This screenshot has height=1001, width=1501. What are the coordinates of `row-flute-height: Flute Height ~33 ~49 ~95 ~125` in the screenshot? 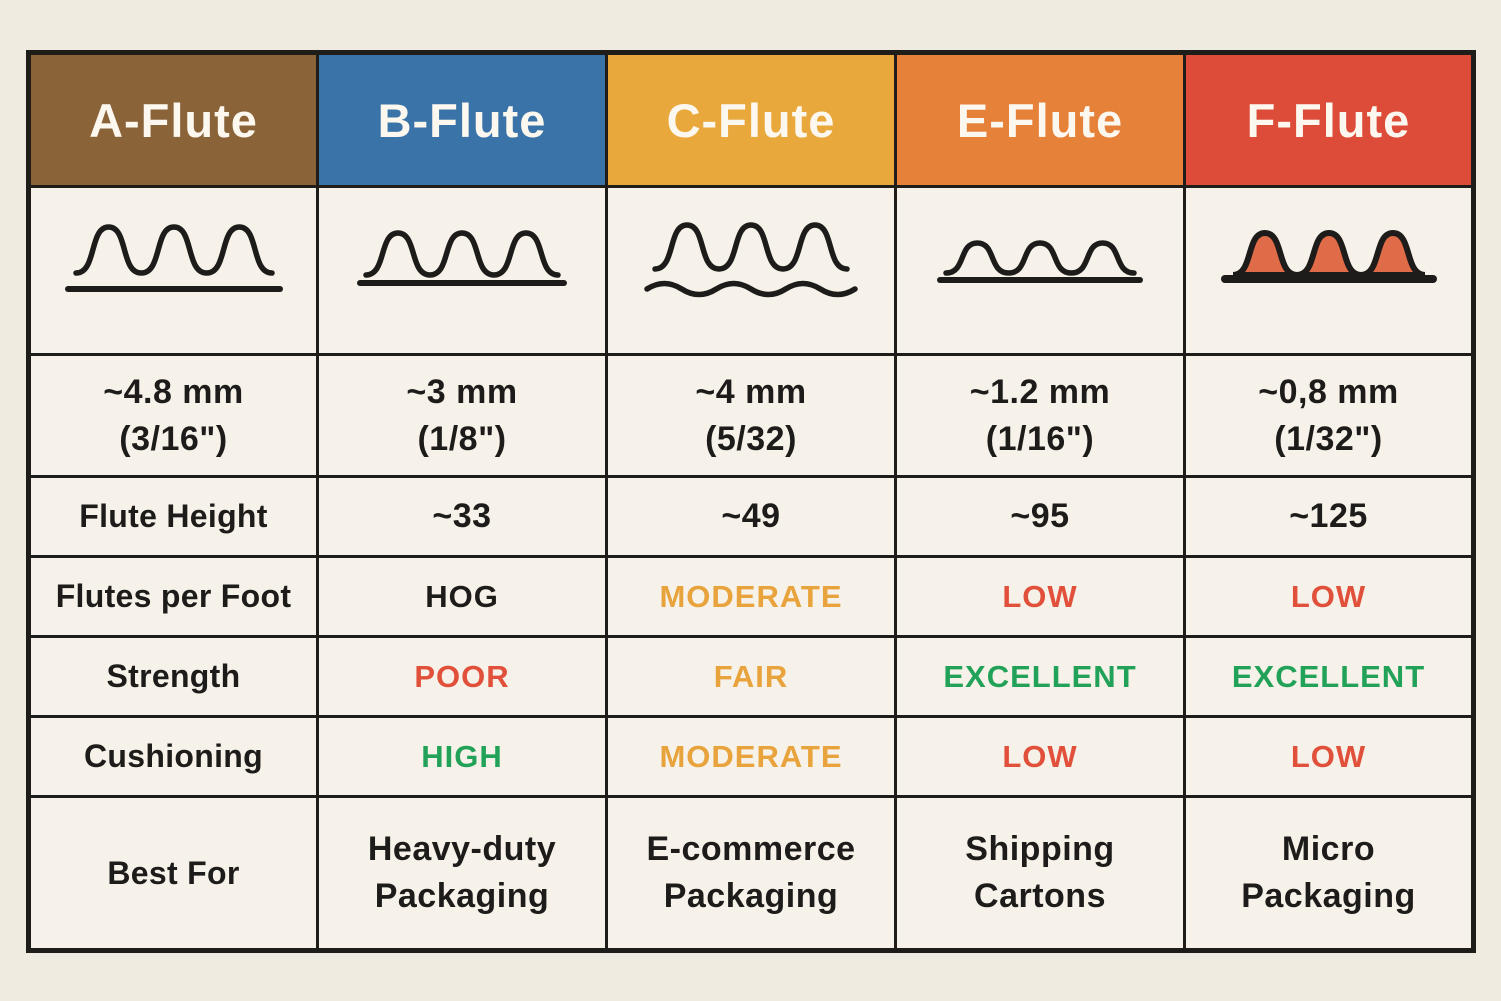 It's located at (751, 516).